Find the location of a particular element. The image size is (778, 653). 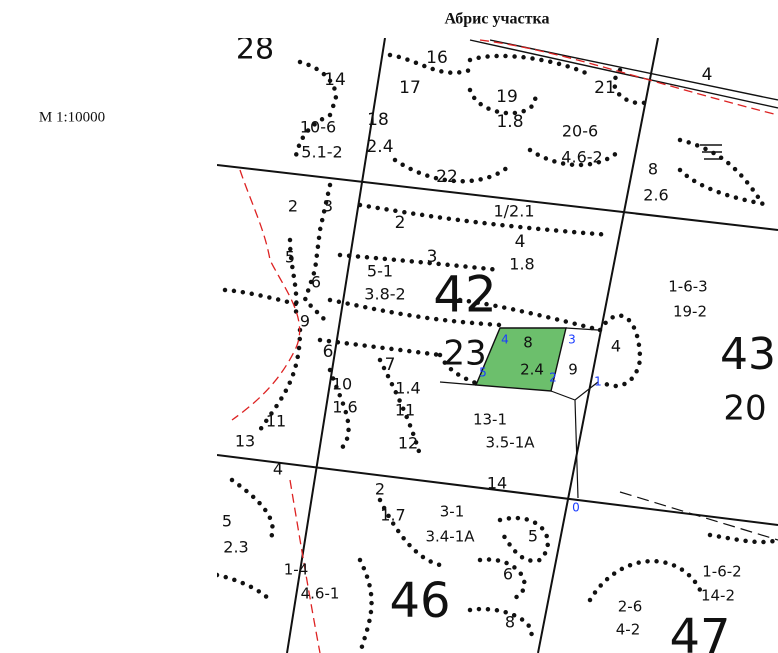

map-label: 1-4 is located at coordinates (296, 570).